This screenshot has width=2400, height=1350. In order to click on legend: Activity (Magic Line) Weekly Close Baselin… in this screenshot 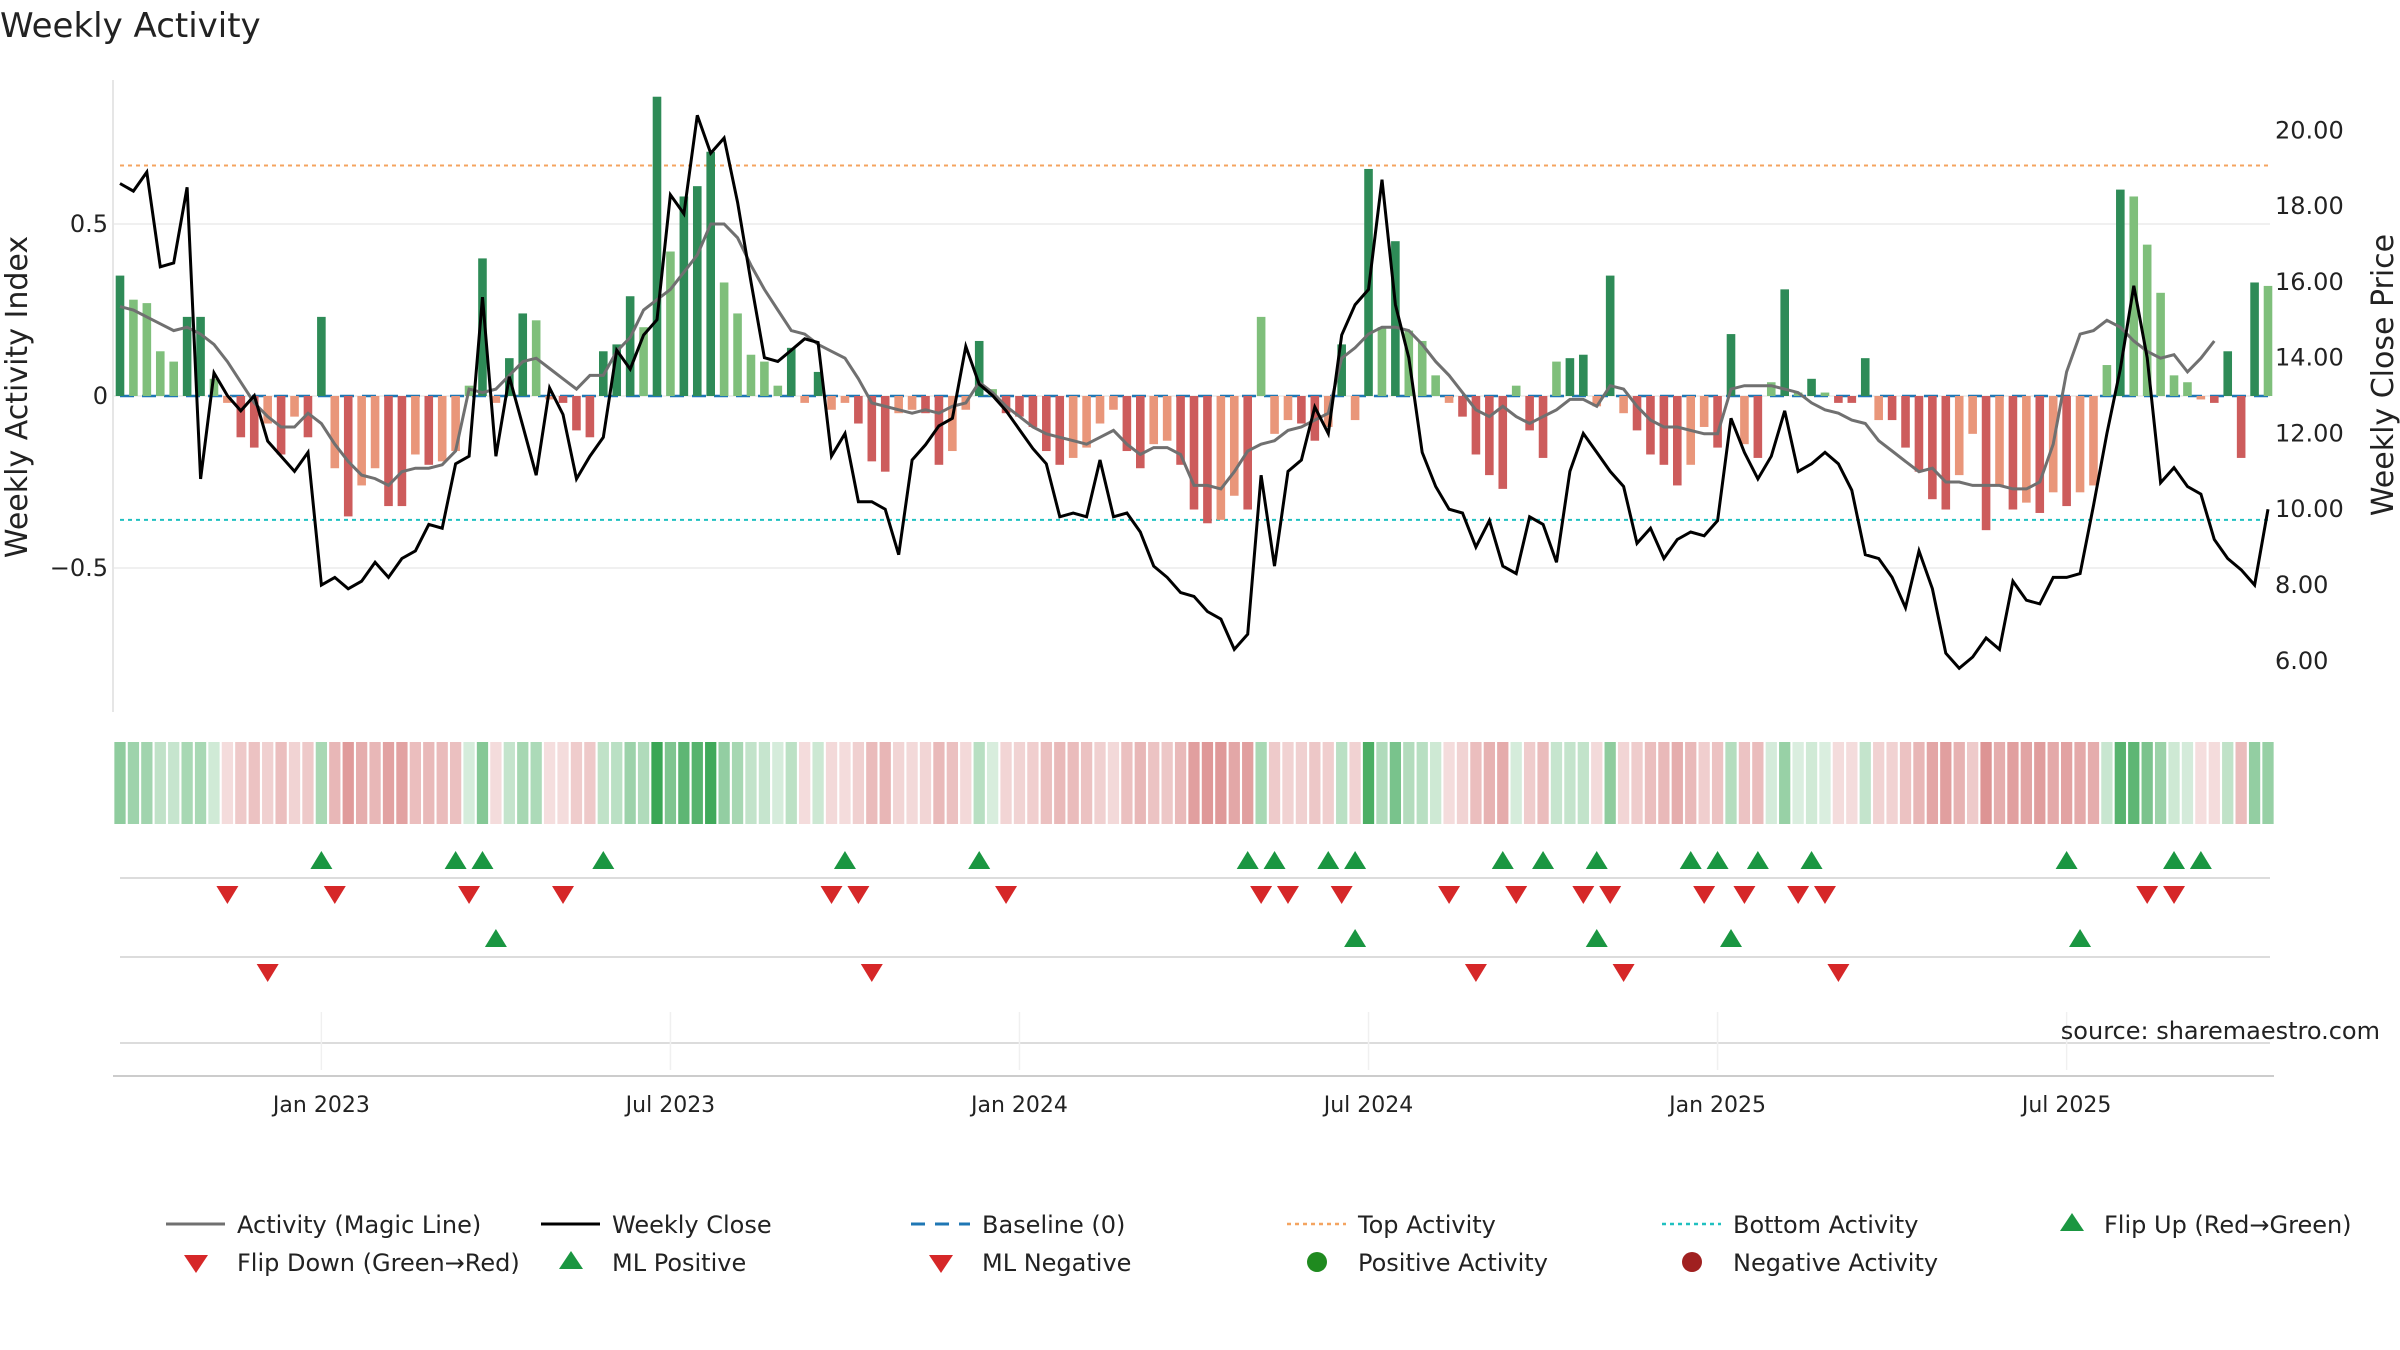, I will do `click(1259, 1244)`.